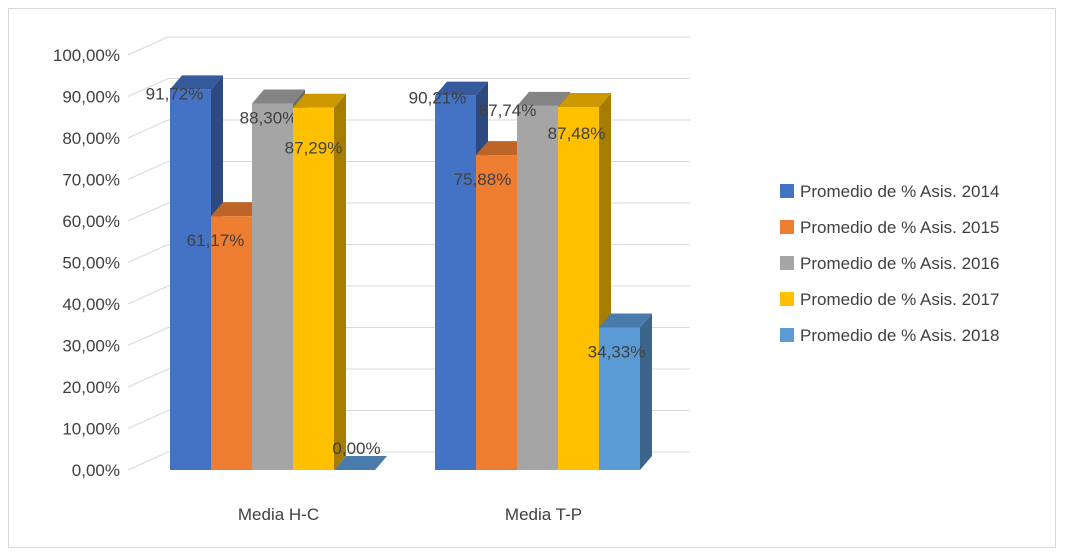 This screenshot has width=1065, height=557. What do you see at coordinates (96, 470) in the screenshot?
I see `y-tick-label: 0,00%` at bounding box center [96, 470].